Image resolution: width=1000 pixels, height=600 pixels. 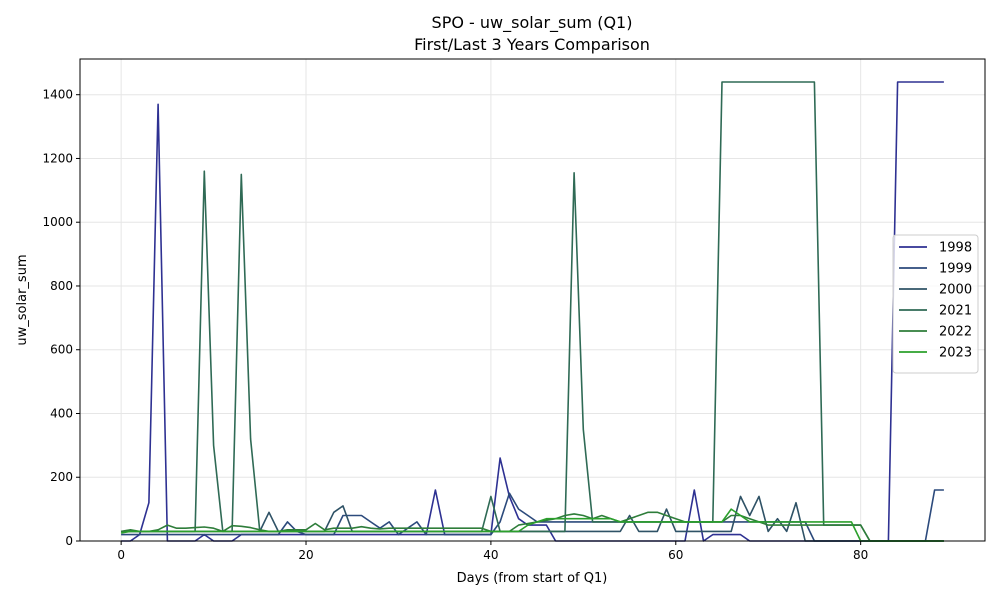 What do you see at coordinates (532, 578) in the screenshot?
I see `x-axis-label: Days (from start of Q1)` at bounding box center [532, 578].